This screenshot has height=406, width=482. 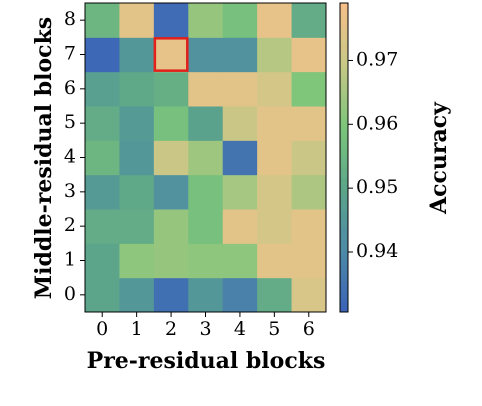 I want to click on x-tick-label: 4, so click(x=240, y=329).